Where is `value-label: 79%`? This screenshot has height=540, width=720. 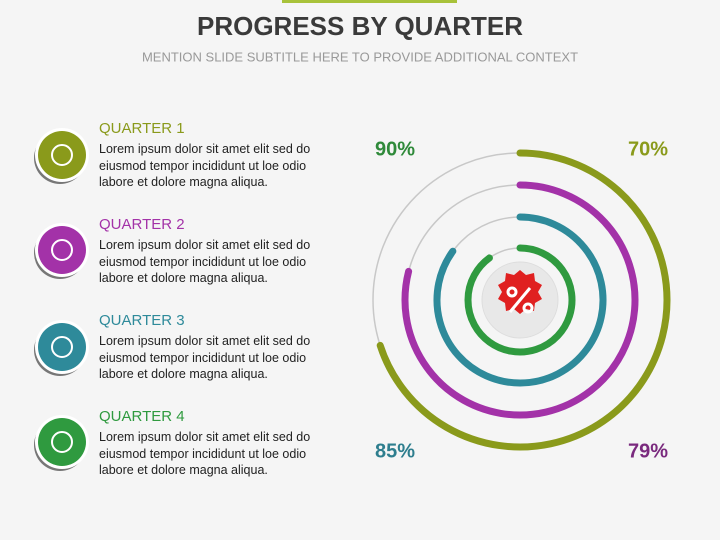
value-label: 79% is located at coordinates (648, 451).